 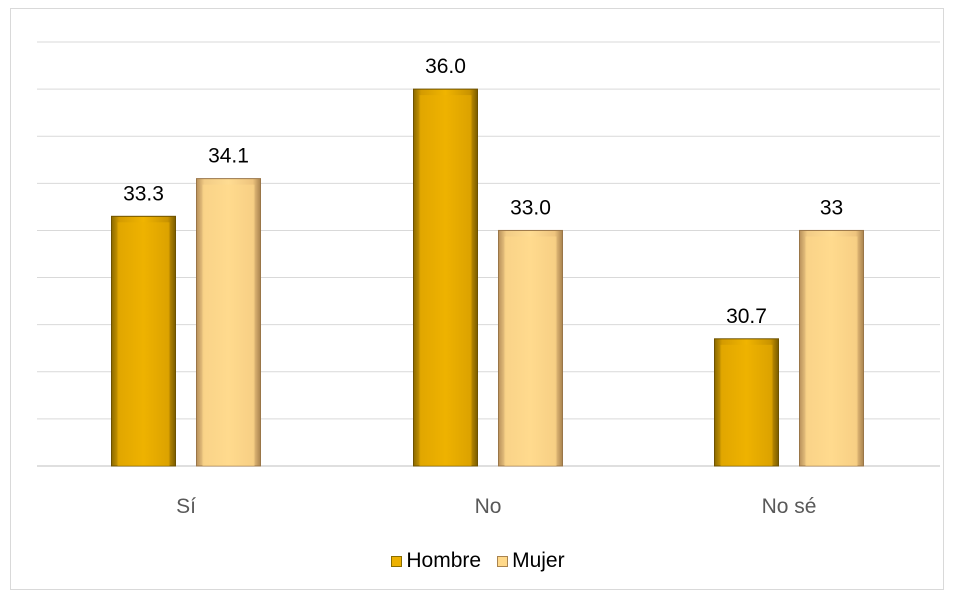 What do you see at coordinates (789, 506) in the screenshot?
I see `category-label-2: No sé` at bounding box center [789, 506].